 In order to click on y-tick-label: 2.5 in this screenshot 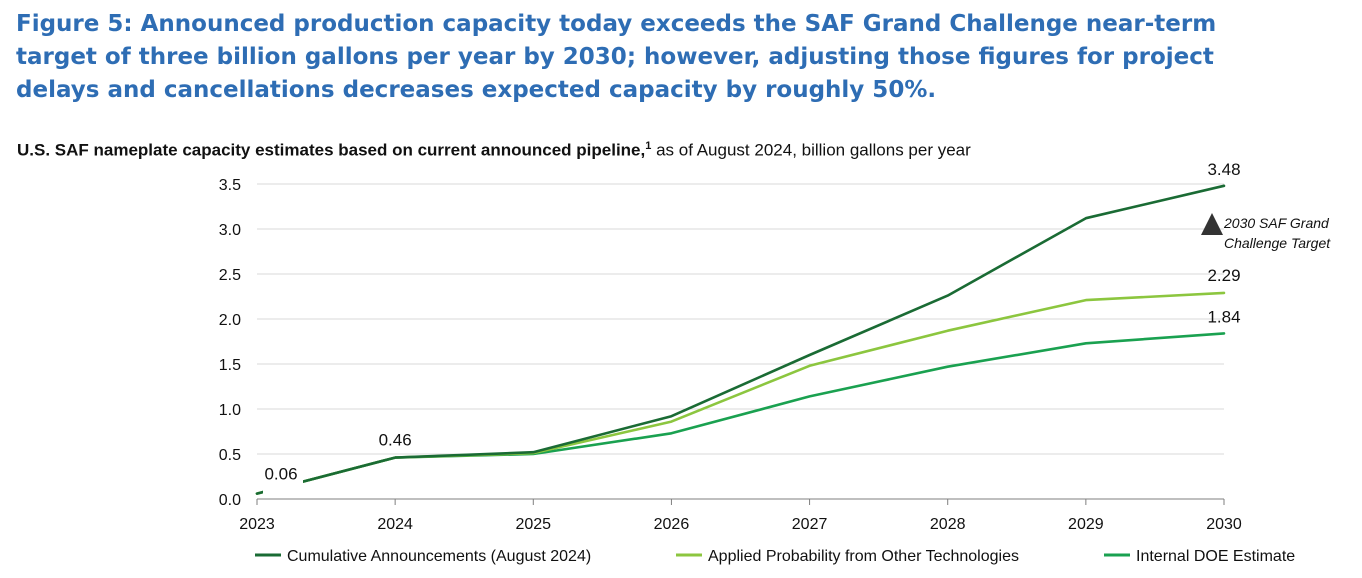, I will do `click(230, 275)`.